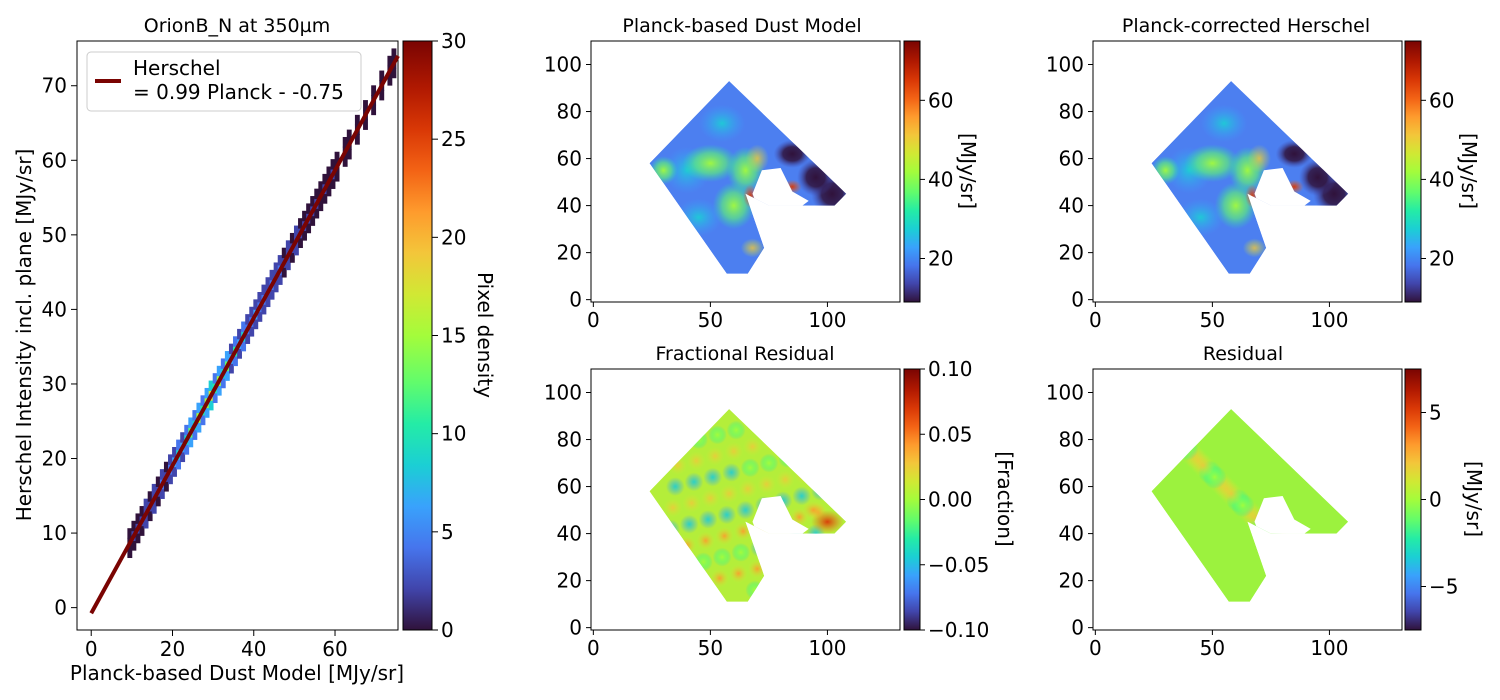 The width and height of the screenshot is (1500, 700). I want to click on residual-title: Residual, so click(1243, 354).